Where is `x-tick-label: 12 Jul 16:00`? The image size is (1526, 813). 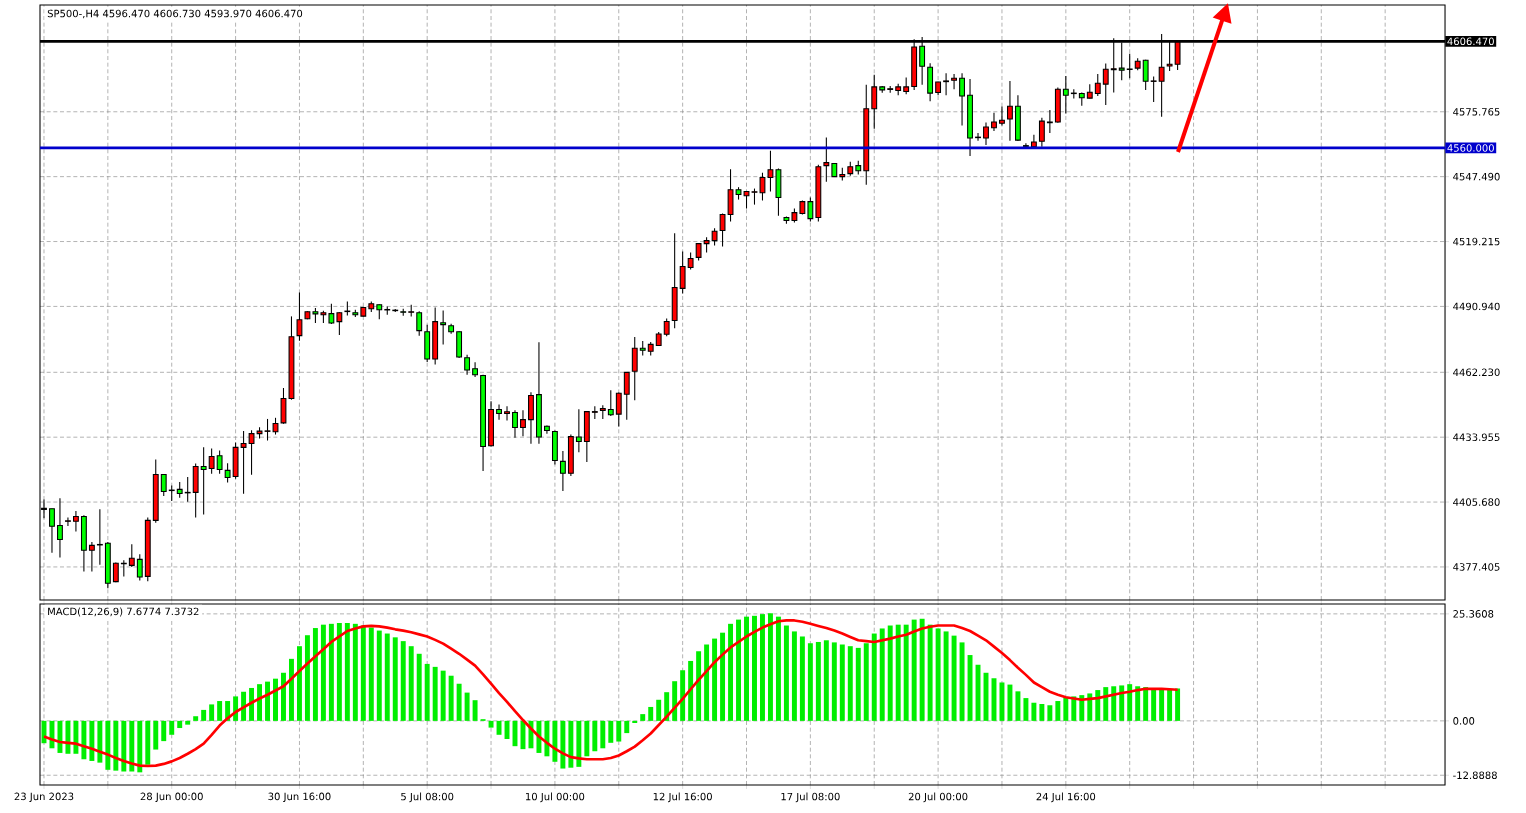
x-tick-label: 12 Jul 16:00 is located at coordinates (682, 797).